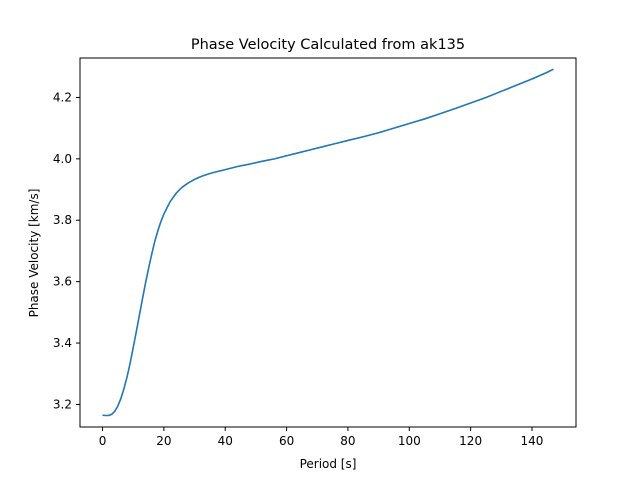  I want to click on x-tick-label: 40, so click(225, 441).